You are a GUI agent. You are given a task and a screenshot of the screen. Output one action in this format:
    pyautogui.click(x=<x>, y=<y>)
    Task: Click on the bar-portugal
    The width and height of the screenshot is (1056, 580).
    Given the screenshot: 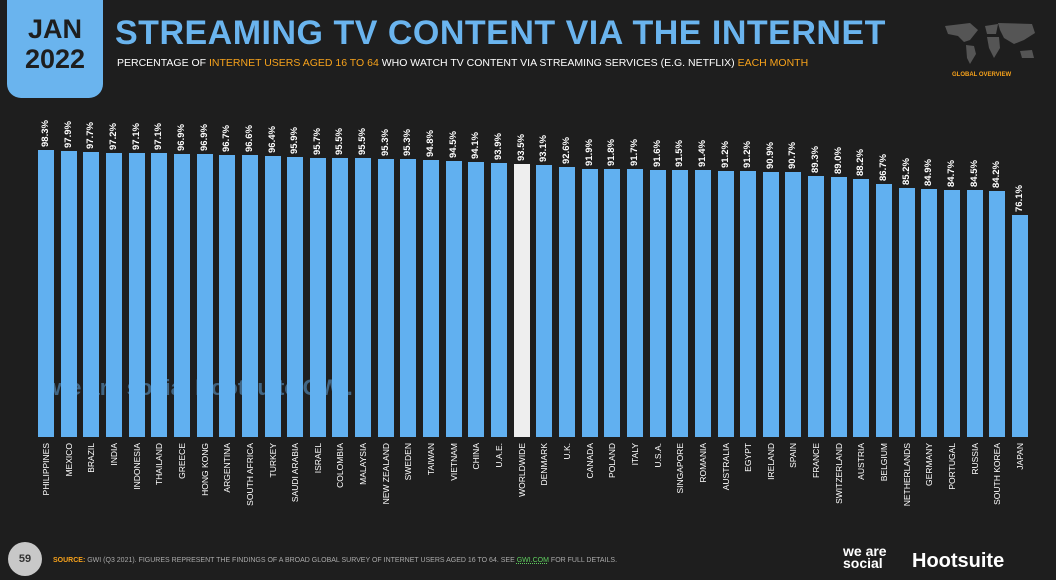 What is the action you would take?
    pyautogui.click(x=952, y=313)
    